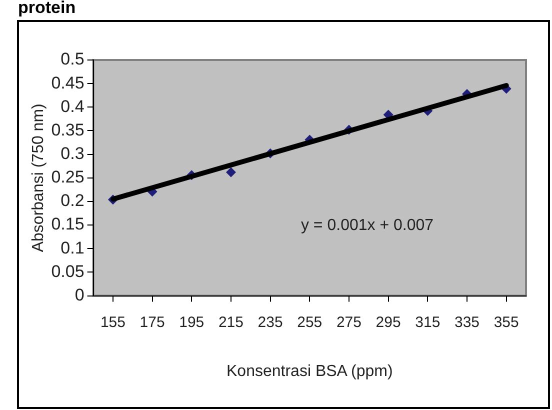  Describe the element at coordinates (72, 200) in the screenshot. I see `y-tick-label: 0.2` at that location.